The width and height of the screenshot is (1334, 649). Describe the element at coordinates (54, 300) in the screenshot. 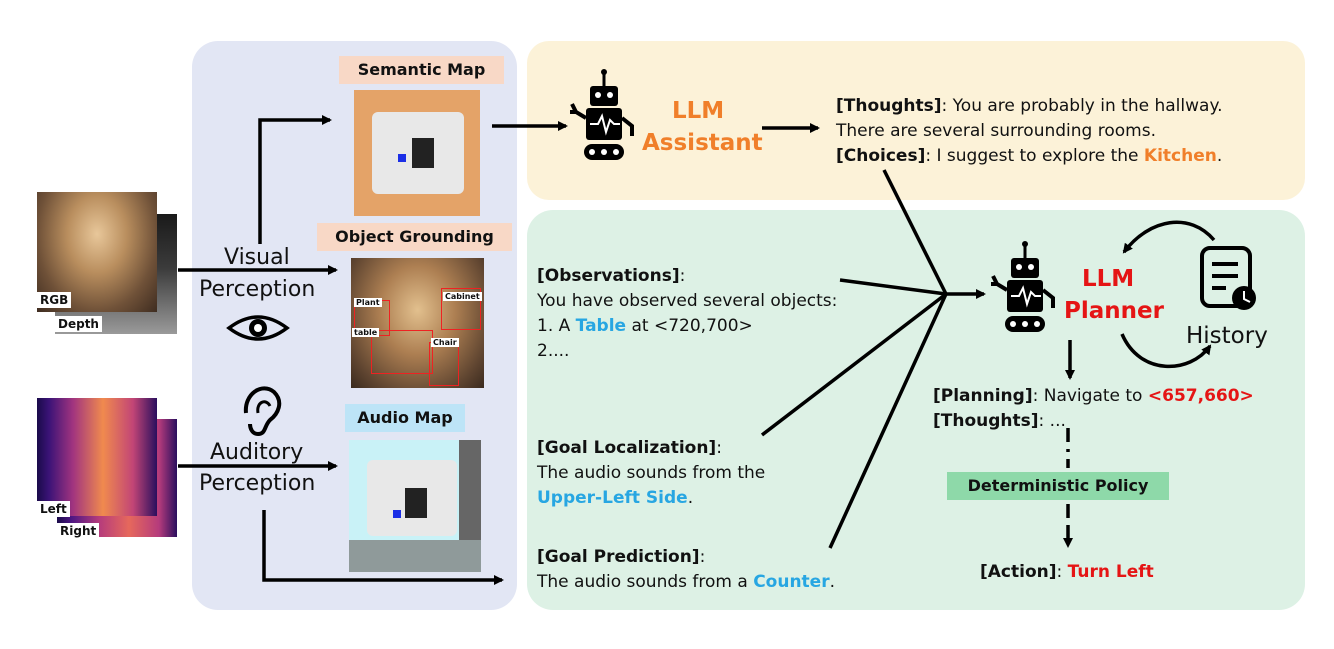

I see `rgb-label: RGB` at that location.